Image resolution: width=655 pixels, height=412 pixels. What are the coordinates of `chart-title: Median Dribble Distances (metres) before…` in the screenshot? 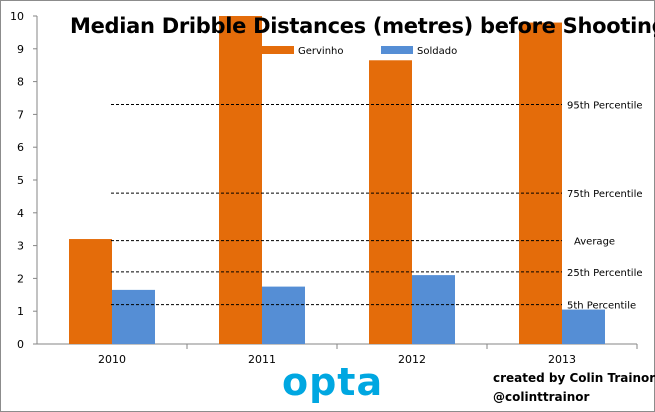 It's located at (362, 26).